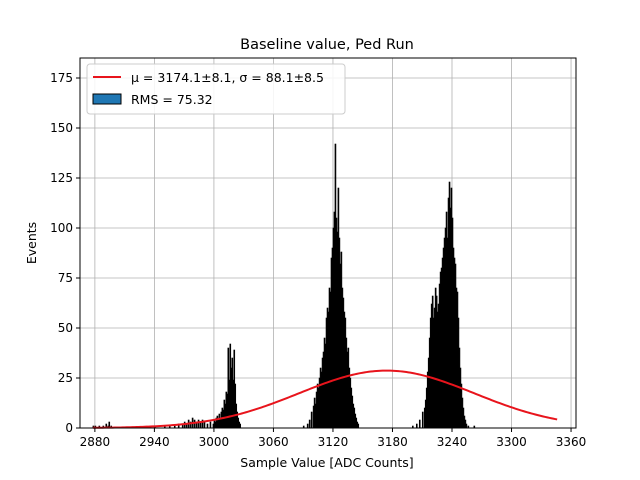  What do you see at coordinates (325, 399) in the screenshot?
I see `gaussian-fit-line` at bounding box center [325, 399].